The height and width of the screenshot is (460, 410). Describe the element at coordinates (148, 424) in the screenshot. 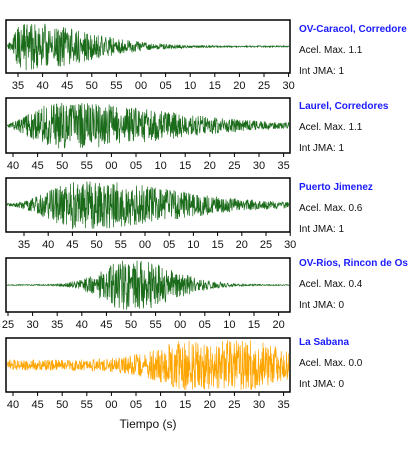

I see `x-axis-label: Tiempo (s)` at that location.